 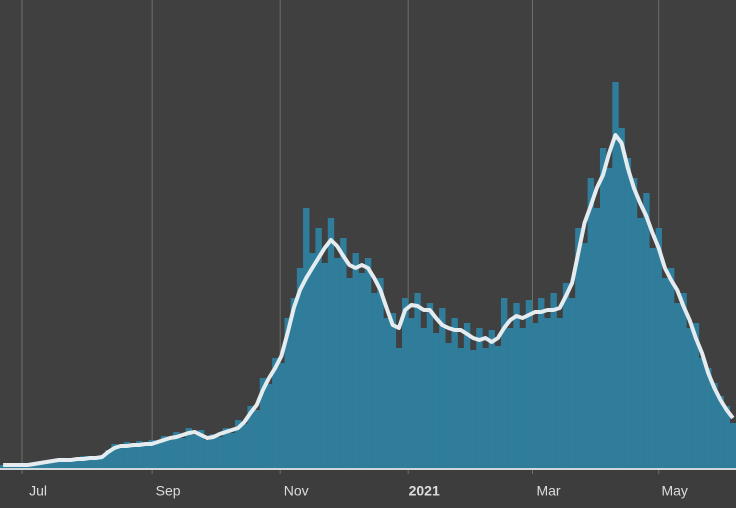 What do you see at coordinates (38, 491) in the screenshot?
I see `x-tick-label: Jul` at bounding box center [38, 491].